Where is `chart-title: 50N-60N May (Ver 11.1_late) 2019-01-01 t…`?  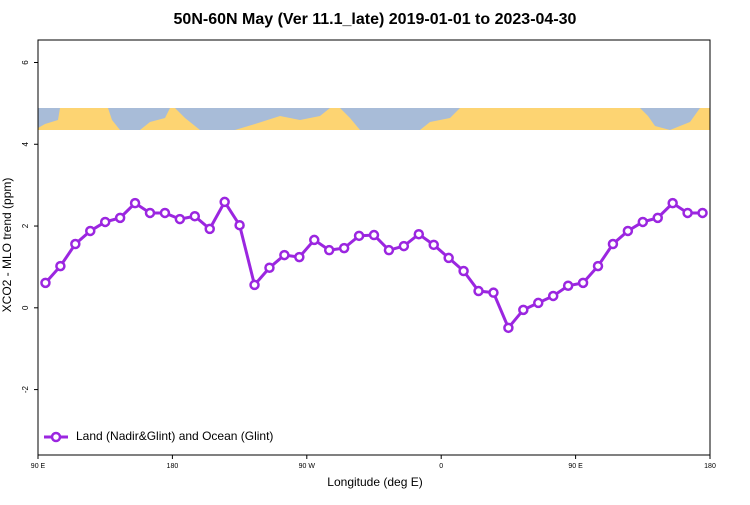 chart-title: 50N-60N May (Ver 11.1_late) 2019-01-01 t… is located at coordinates (375, 19).